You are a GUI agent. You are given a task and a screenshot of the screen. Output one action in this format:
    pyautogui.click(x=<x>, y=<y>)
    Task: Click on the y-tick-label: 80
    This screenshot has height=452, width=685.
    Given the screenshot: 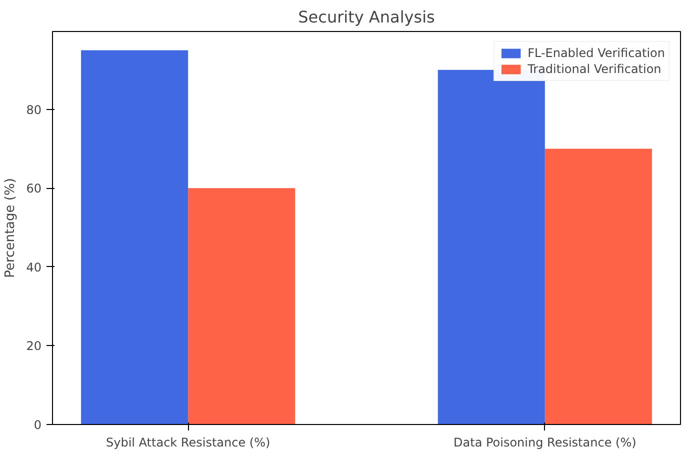 What is the action you would take?
    pyautogui.click(x=34, y=109)
    